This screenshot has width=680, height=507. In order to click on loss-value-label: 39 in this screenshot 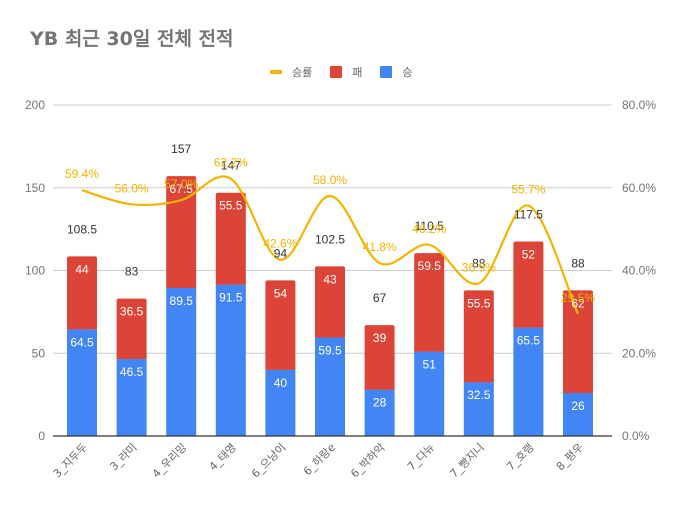, I will do `click(380, 338)`.